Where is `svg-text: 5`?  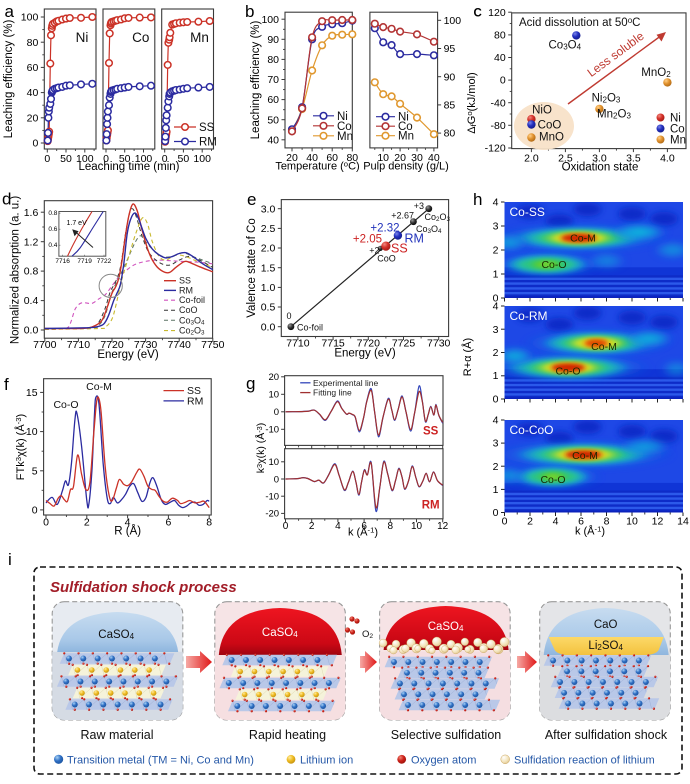
svg-text: 5 is located at coordinates (35, 471).